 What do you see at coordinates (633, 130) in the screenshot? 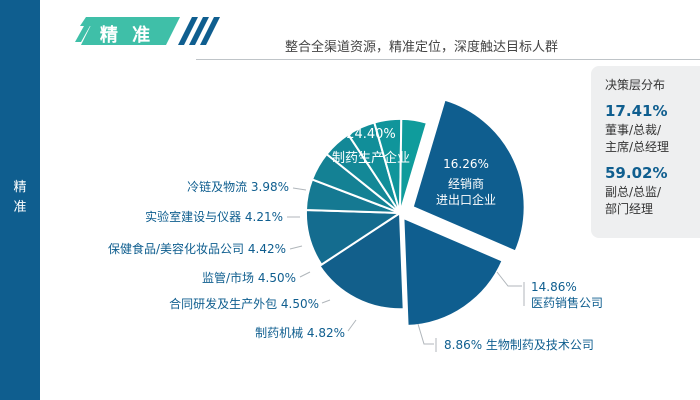
I see `stat-desc: 董事/总裁/` at bounding box center [633, 130].